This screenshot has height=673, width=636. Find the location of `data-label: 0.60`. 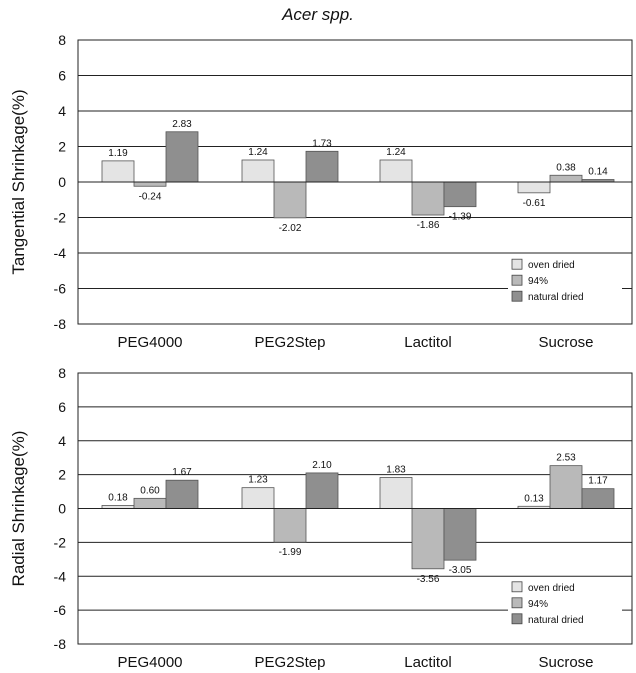

data-label: 0.60 is located at coordinates (150, 490).